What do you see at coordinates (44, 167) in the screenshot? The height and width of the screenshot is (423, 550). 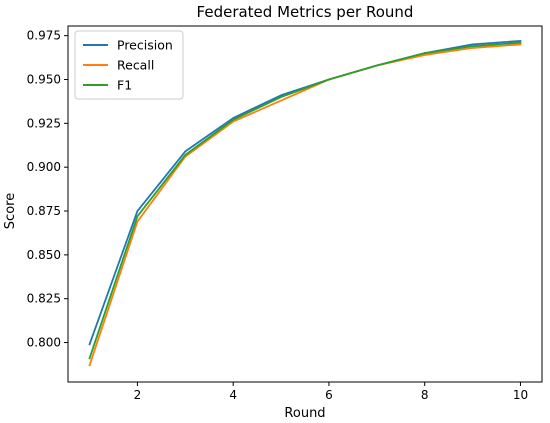 I see `y-tick-label: 0.900` at bounding box center [44, 167].